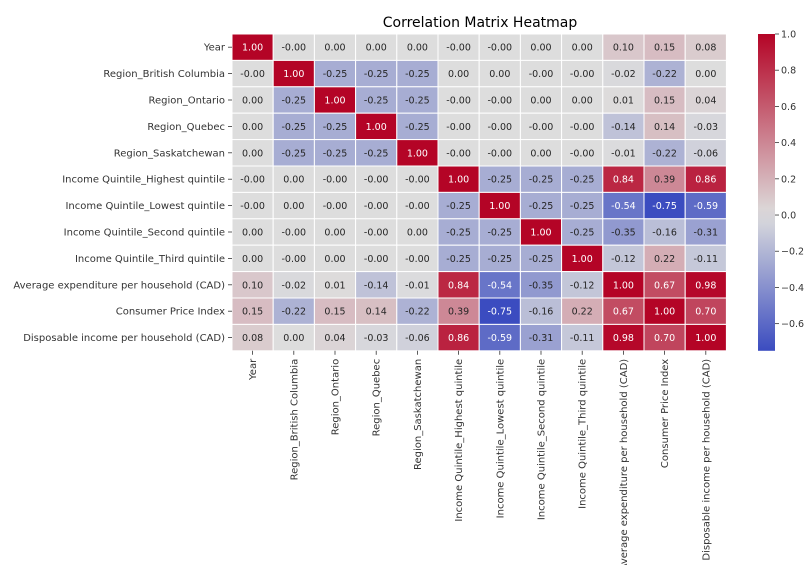 The width and height of the screenshot is (810, 565). I want to click on row-label: Year, so click(214, 48).